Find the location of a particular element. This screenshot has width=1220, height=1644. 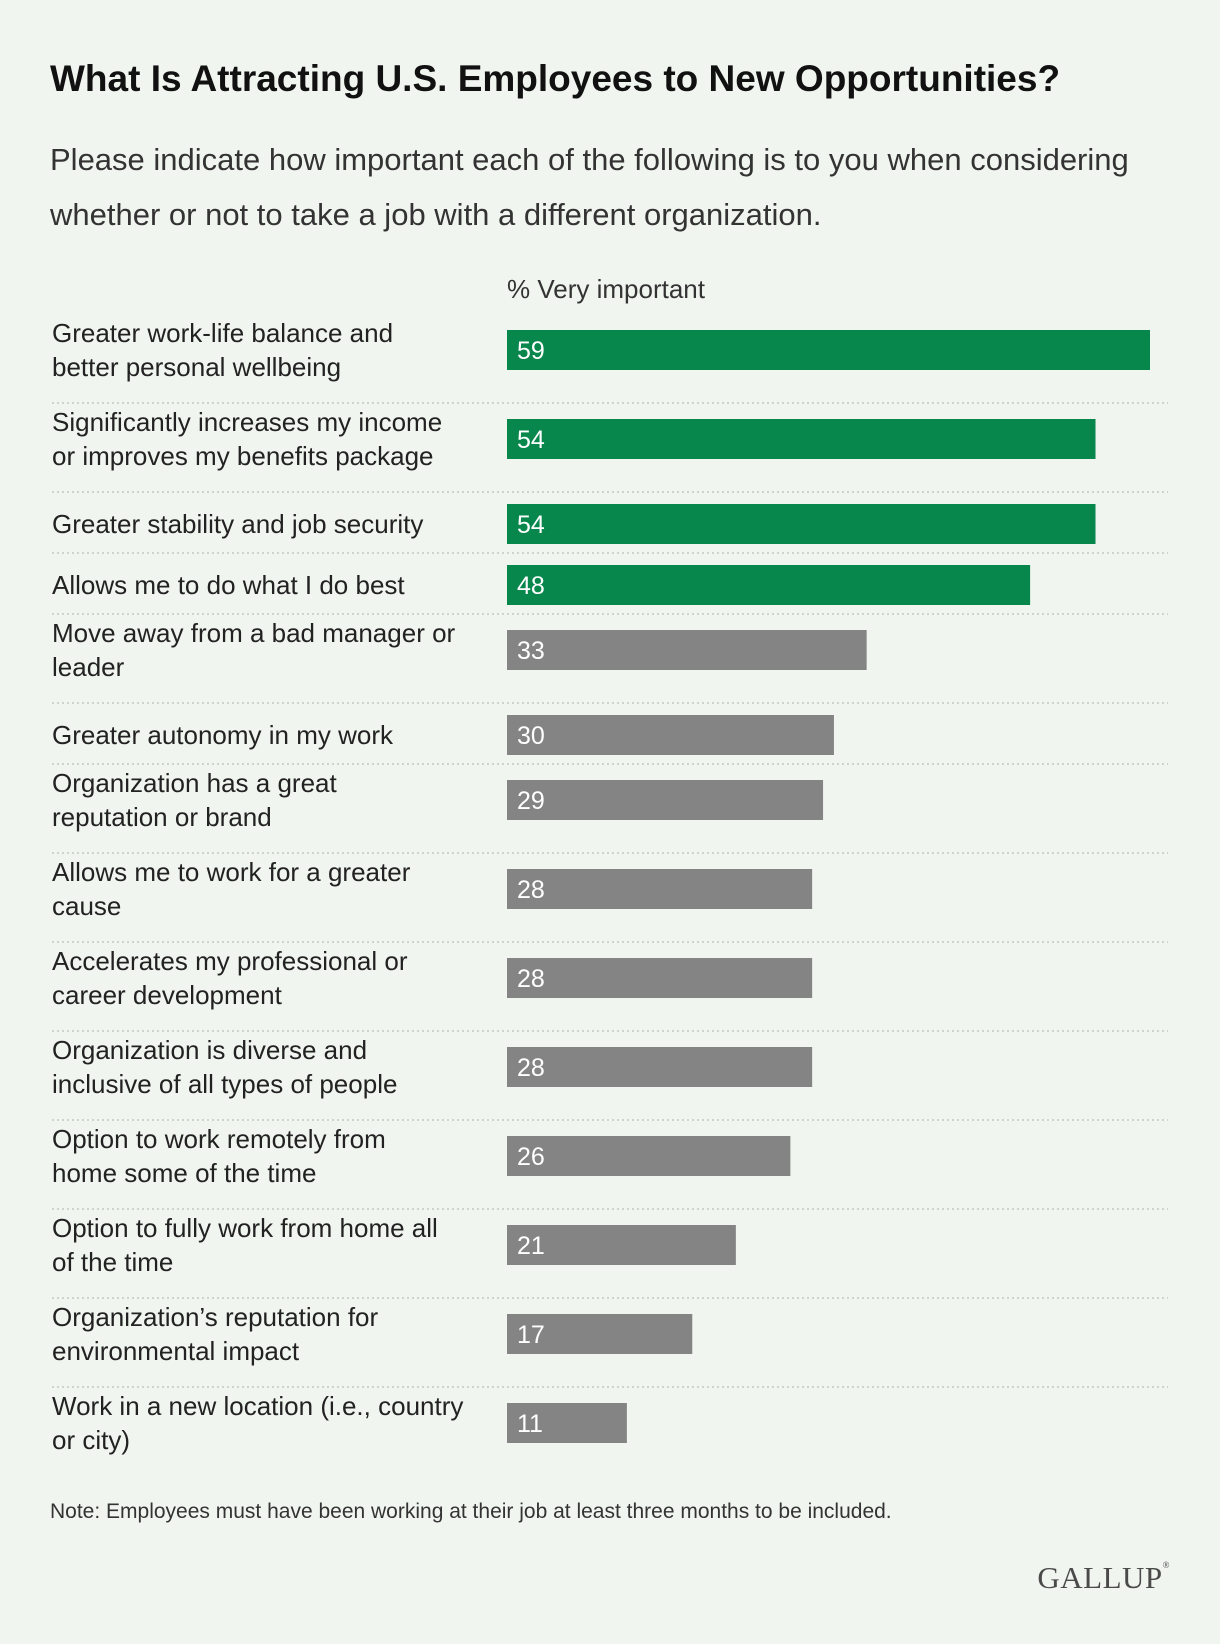

series-label: % Very important is located at coordinates (606, 289).